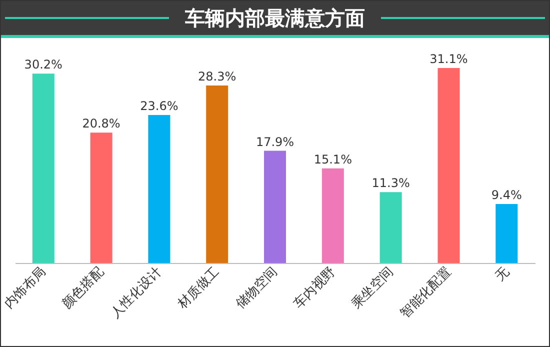 The image size is (550, 347). Describe the element at coordinates (26, 288) in the screenshot. I see `x-tick-label: 内饰布局` at that location.